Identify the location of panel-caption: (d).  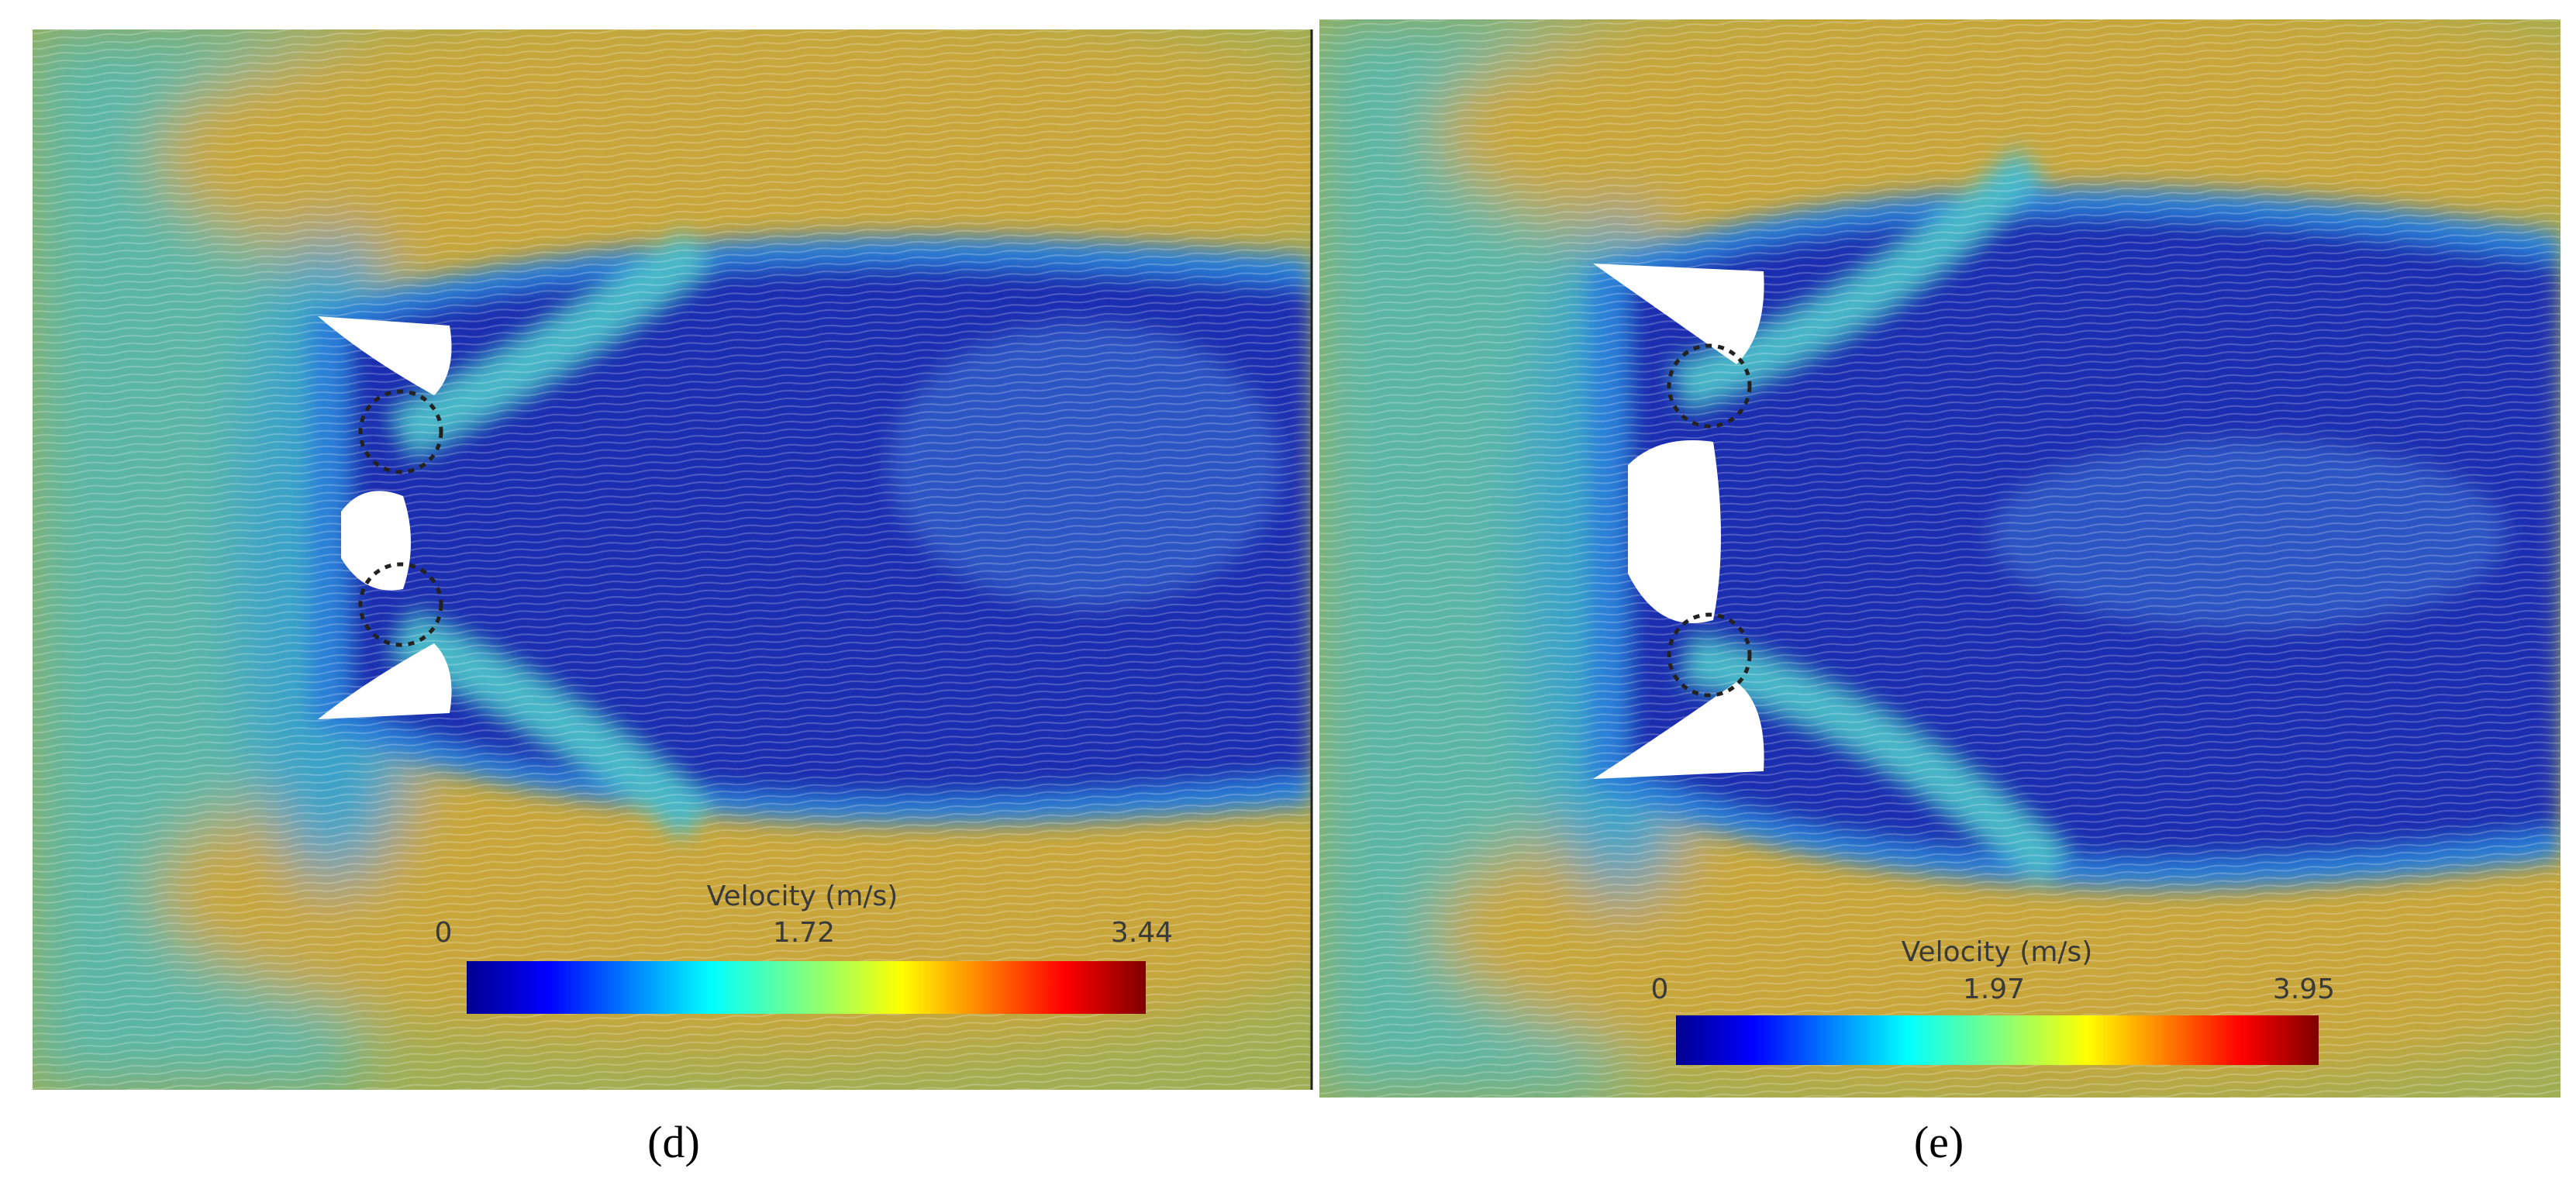
(673, 1142).